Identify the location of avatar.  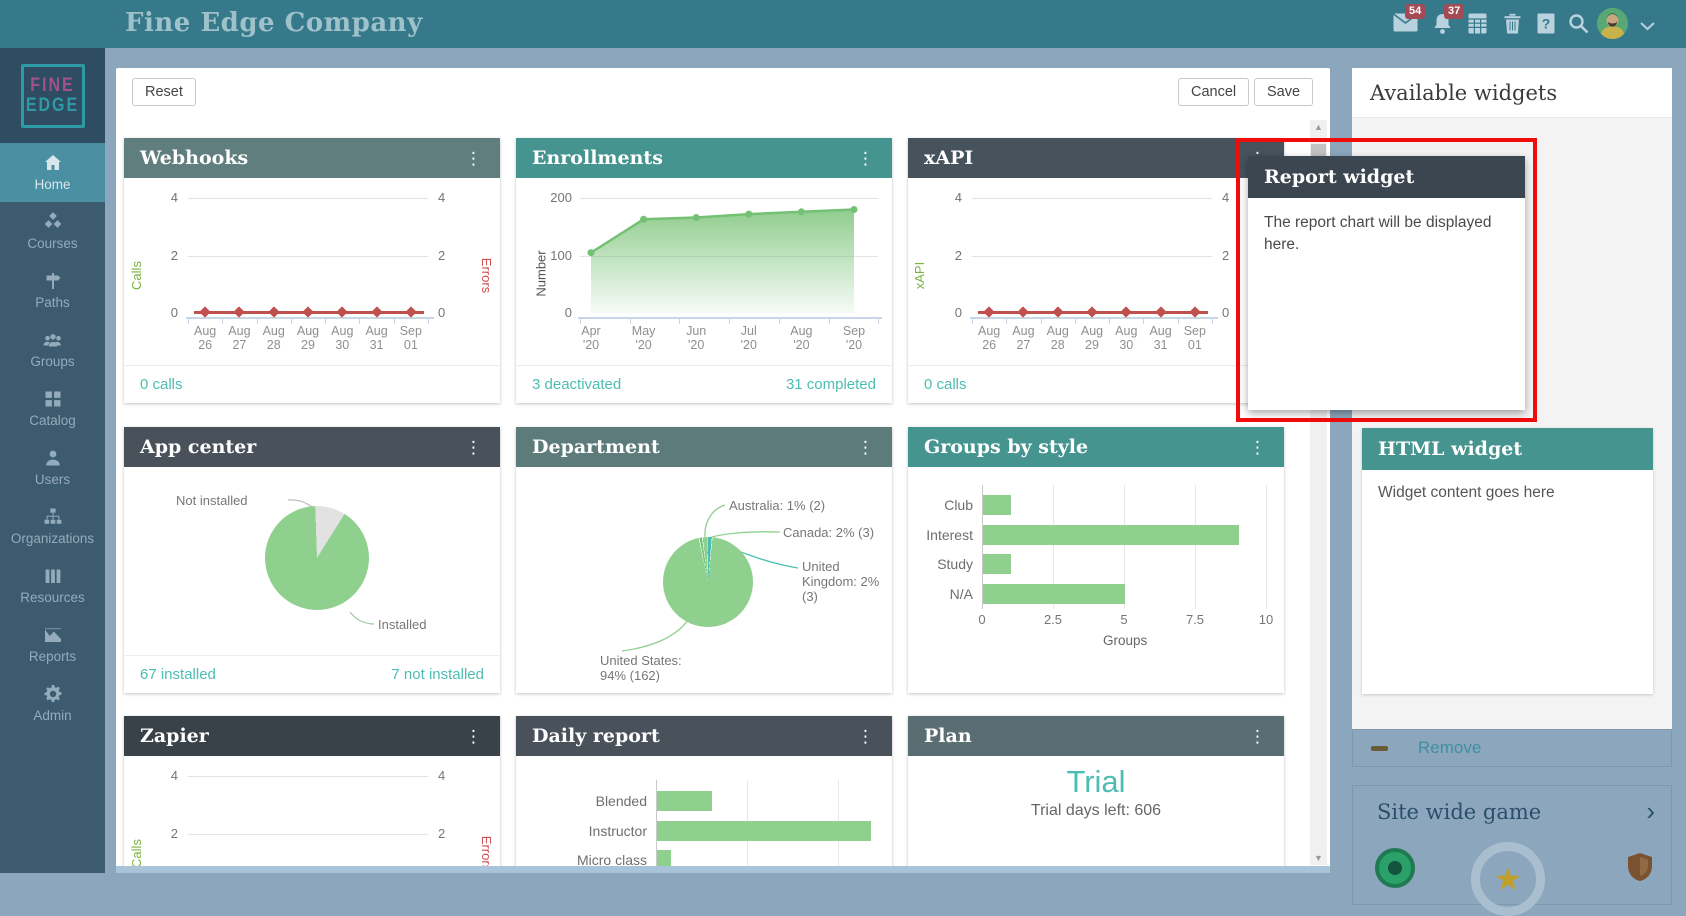
(1612, 23).